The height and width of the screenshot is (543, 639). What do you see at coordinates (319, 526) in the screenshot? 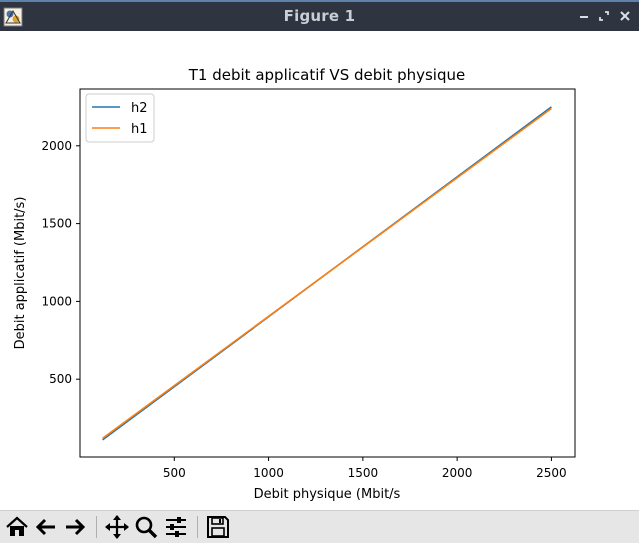
I see `navigation-toolbar` at bounding box center [319, 526].